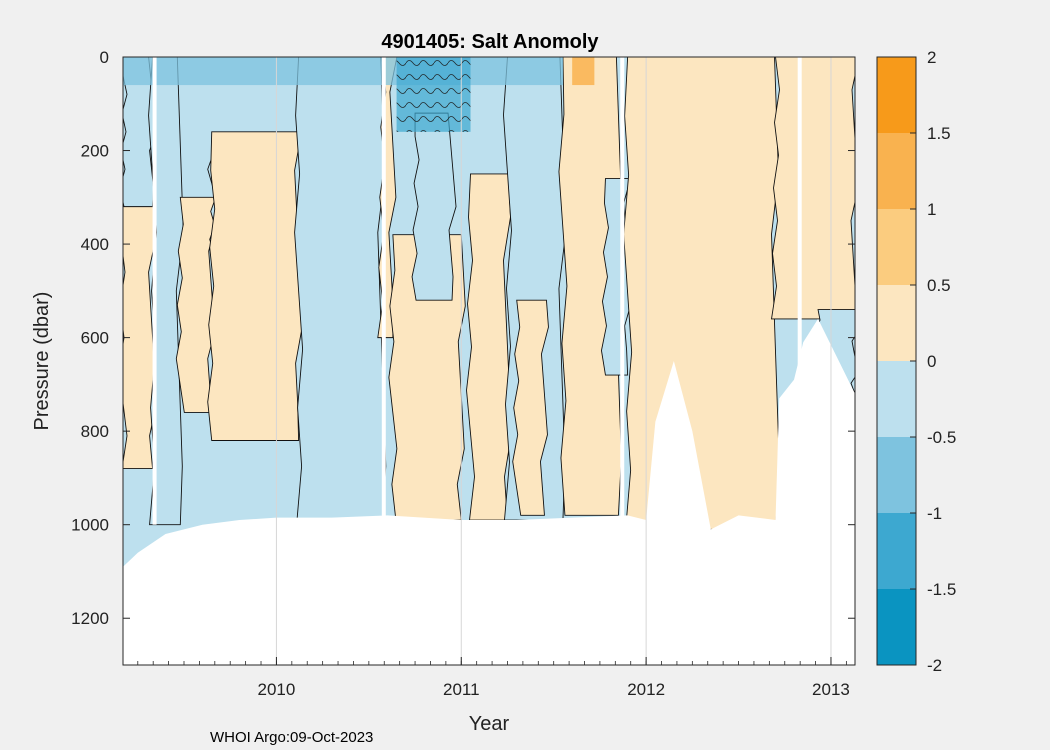 This screenshot has height=750, width=1050. Describe the element at coordinates (931, 57) in the screenshot. I see `colorbar-tick-label: 2` at that location.